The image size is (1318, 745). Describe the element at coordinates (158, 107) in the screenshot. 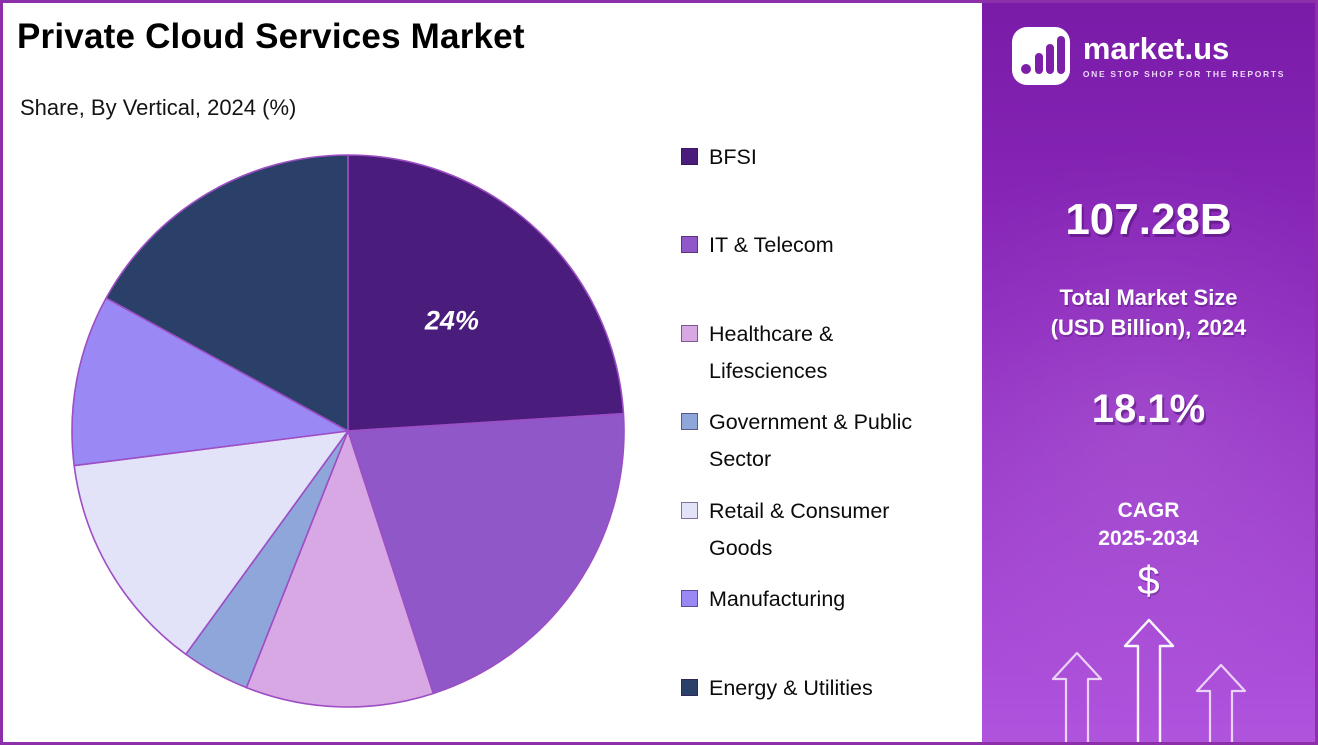

I see `chart-subtitle: Share, By Vertical, 2024 (%)` at that location.